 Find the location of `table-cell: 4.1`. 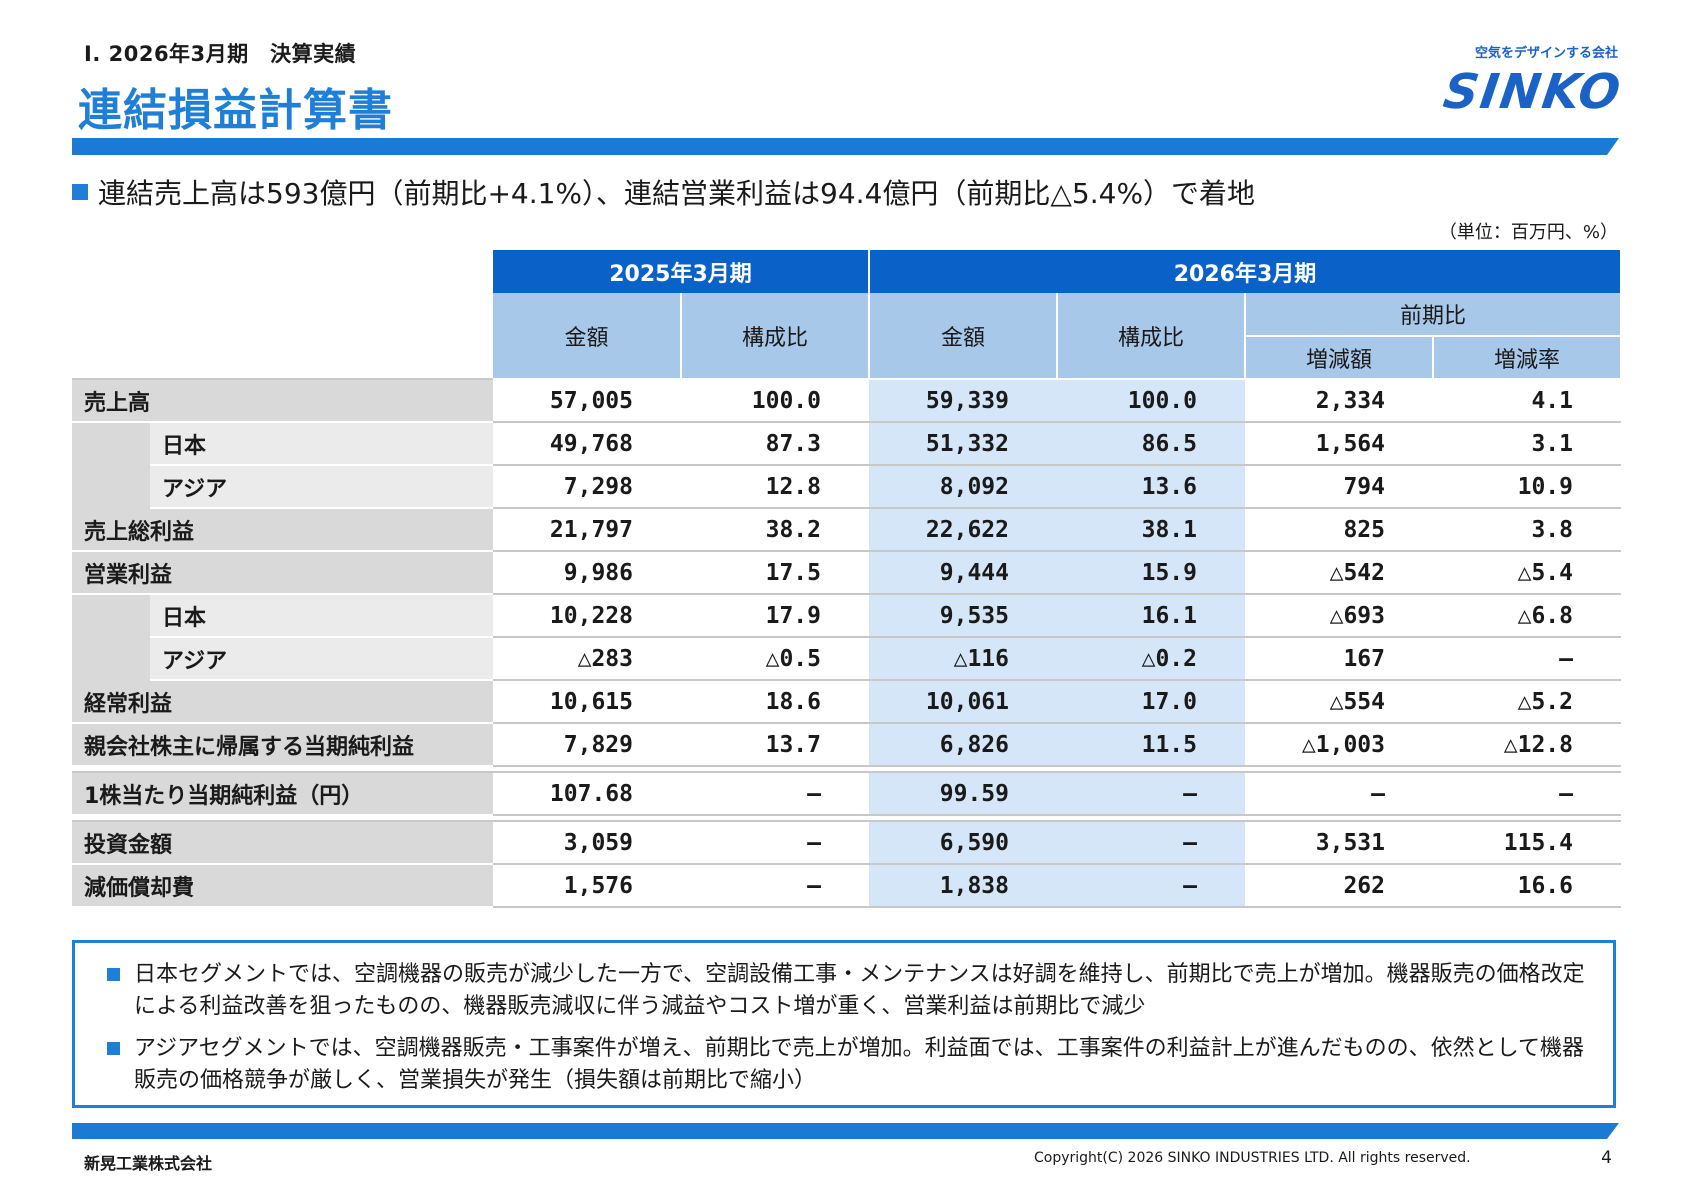

table-cell: 4.1 is located at coordinates (1527, 401).